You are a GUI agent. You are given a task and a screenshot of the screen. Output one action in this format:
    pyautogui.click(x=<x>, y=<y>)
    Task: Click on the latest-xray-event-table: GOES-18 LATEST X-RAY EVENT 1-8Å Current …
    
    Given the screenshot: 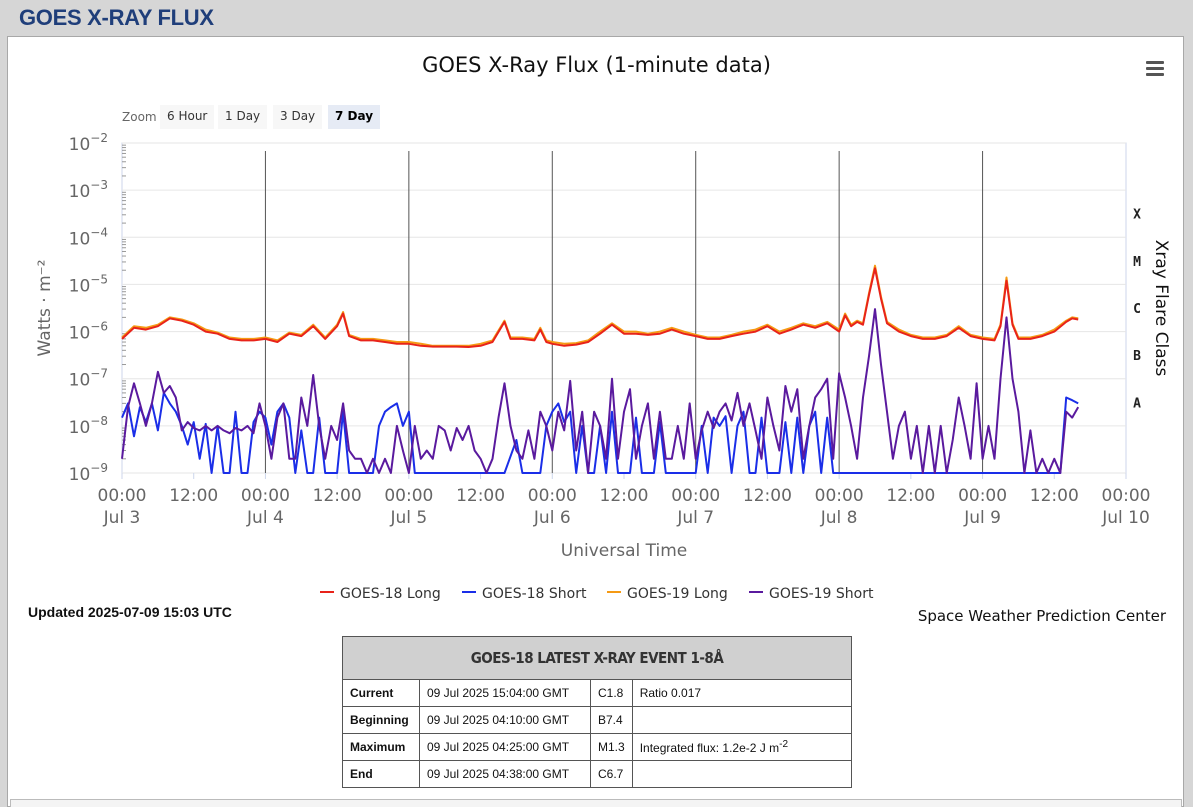 What is the action you would take?
    pyautogui.click(x=597, y=712)
    